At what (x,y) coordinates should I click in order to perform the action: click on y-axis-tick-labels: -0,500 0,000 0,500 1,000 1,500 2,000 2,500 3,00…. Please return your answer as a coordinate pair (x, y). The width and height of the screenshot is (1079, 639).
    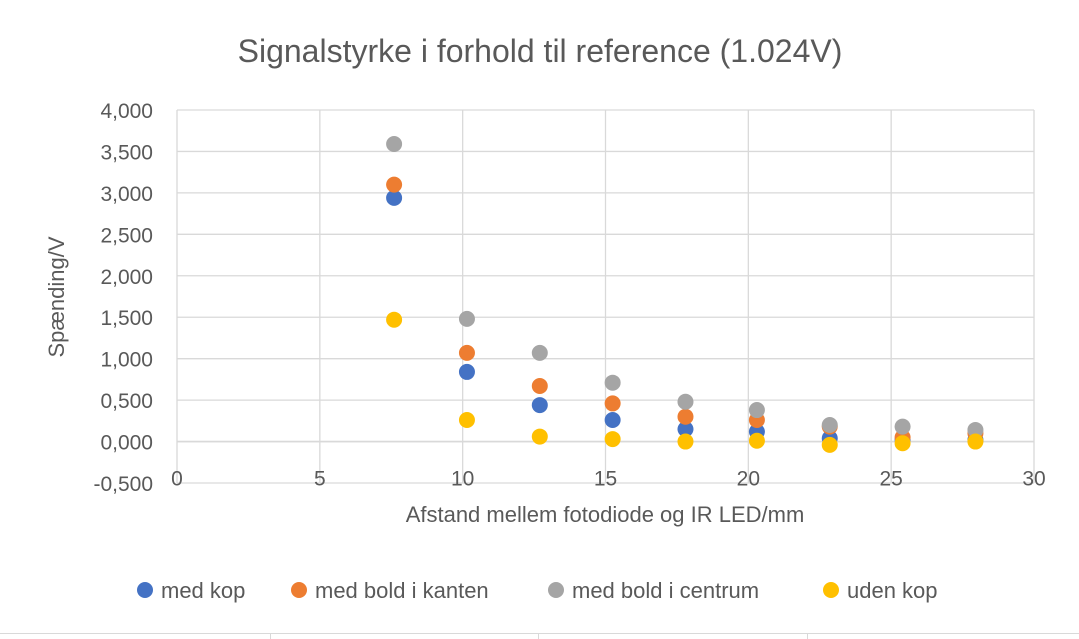
    Looking at the image, I should click on (123, 298).